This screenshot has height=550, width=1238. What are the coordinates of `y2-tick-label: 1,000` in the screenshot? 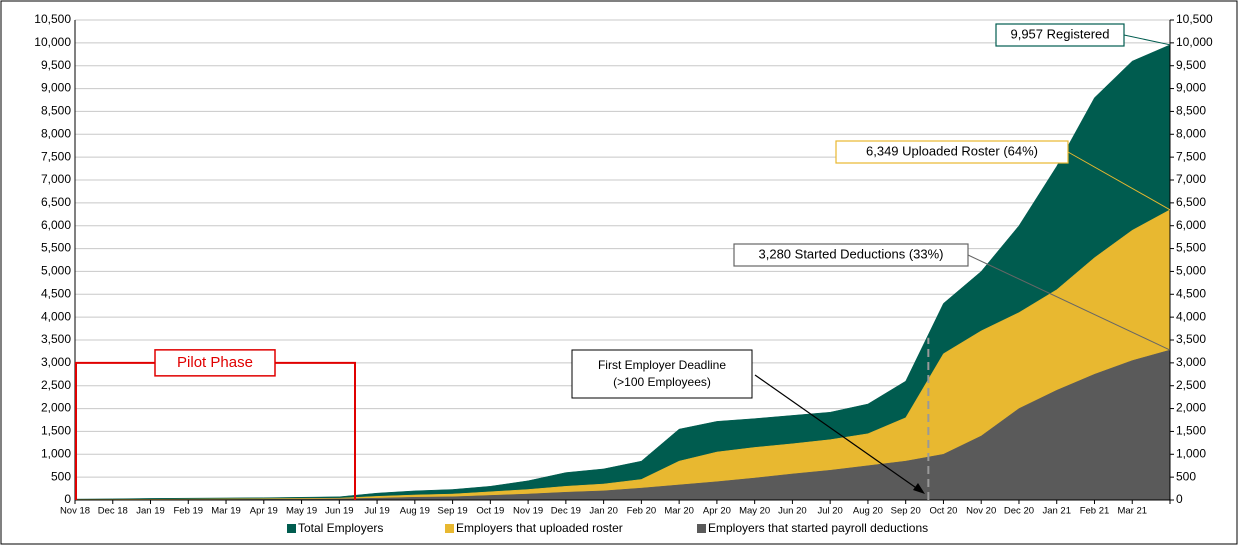 It's located at (1191, 453).